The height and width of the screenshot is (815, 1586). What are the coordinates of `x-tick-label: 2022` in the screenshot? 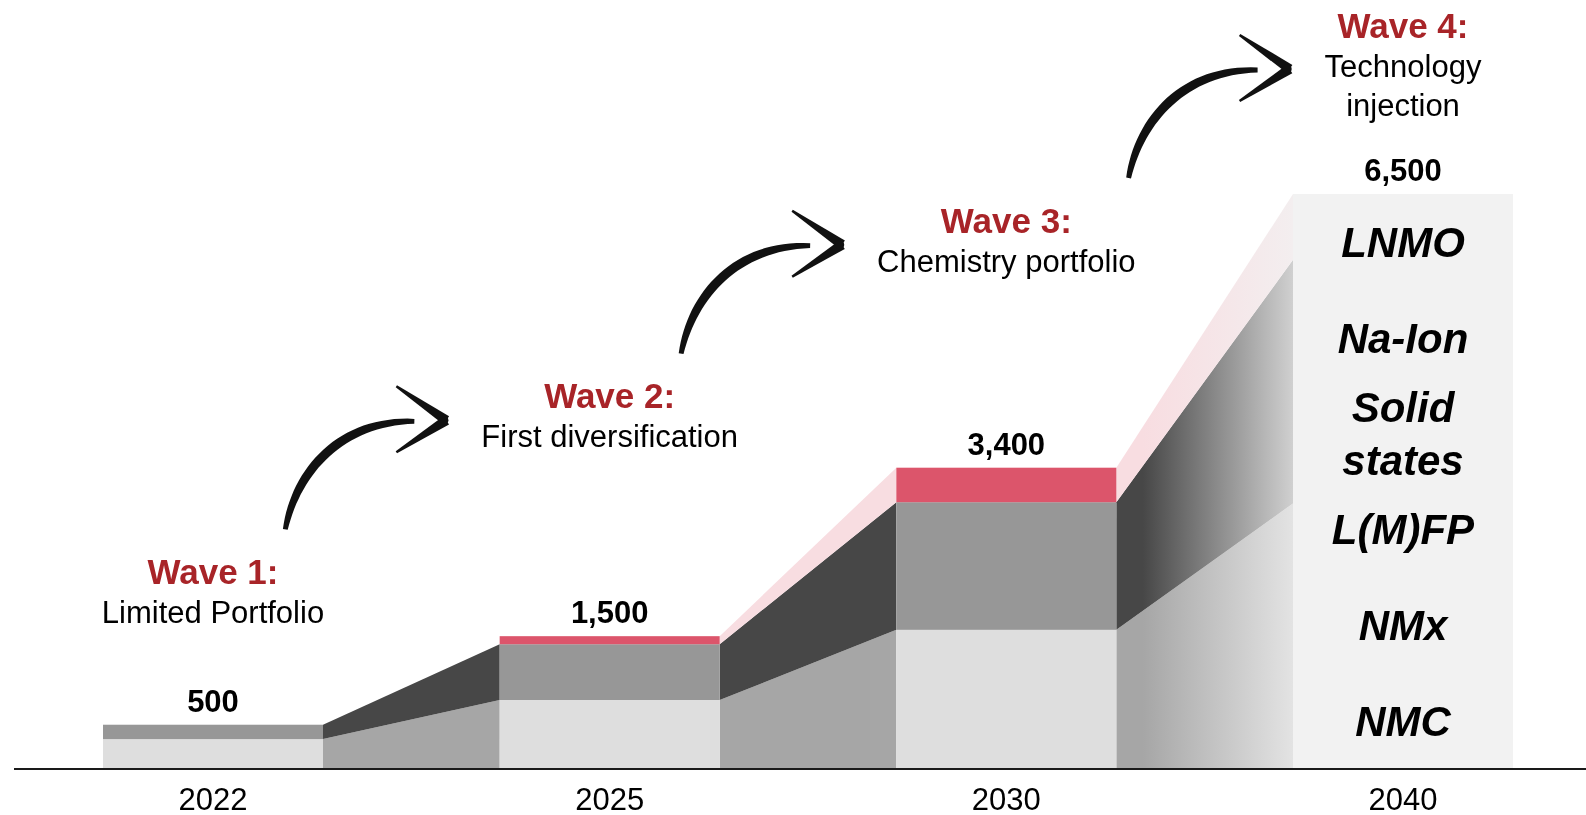 It's located at (213, 798).